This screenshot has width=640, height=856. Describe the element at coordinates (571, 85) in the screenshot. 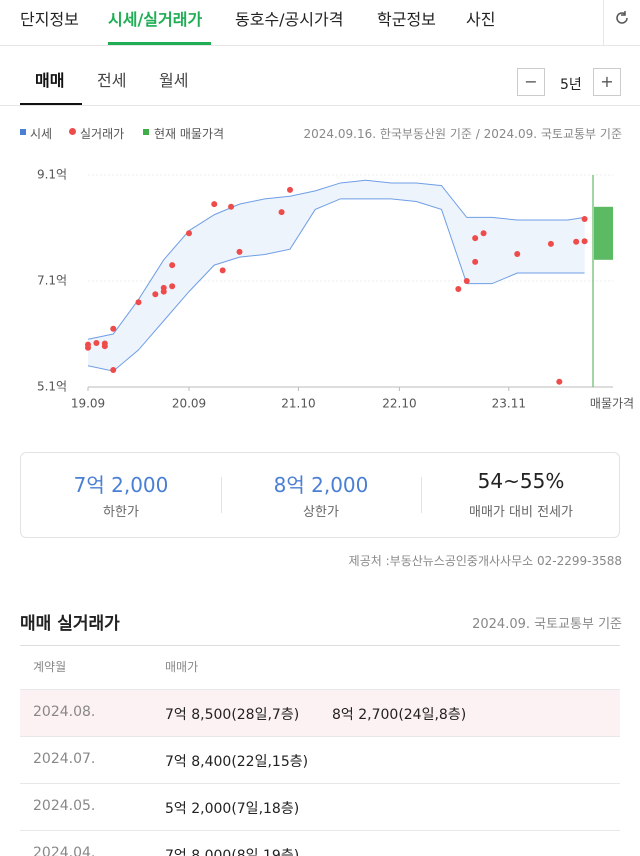

I see `period: 5년` at that location.